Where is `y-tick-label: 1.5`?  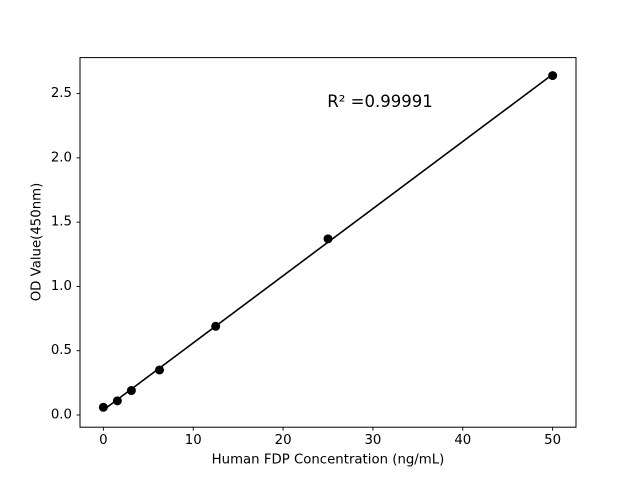
y-tick-label: 1.5 is located at coordinates (61, 222).